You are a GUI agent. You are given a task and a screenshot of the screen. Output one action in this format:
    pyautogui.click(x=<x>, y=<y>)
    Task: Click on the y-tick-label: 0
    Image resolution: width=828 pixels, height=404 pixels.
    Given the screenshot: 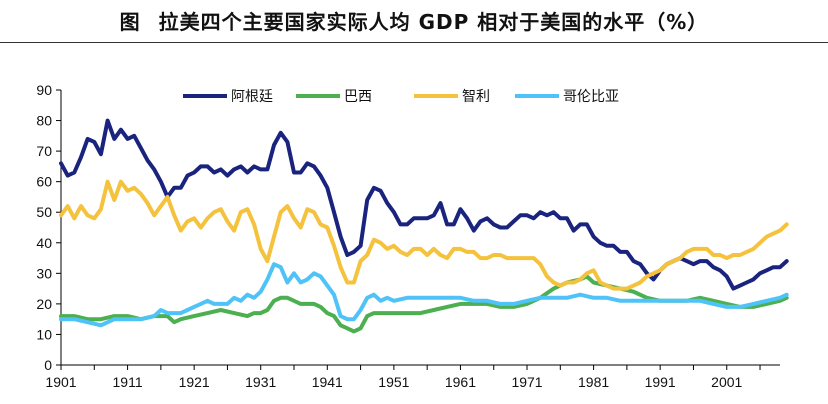 What is the action you would take?
    pyautogui.click(x=48, y=365)
    